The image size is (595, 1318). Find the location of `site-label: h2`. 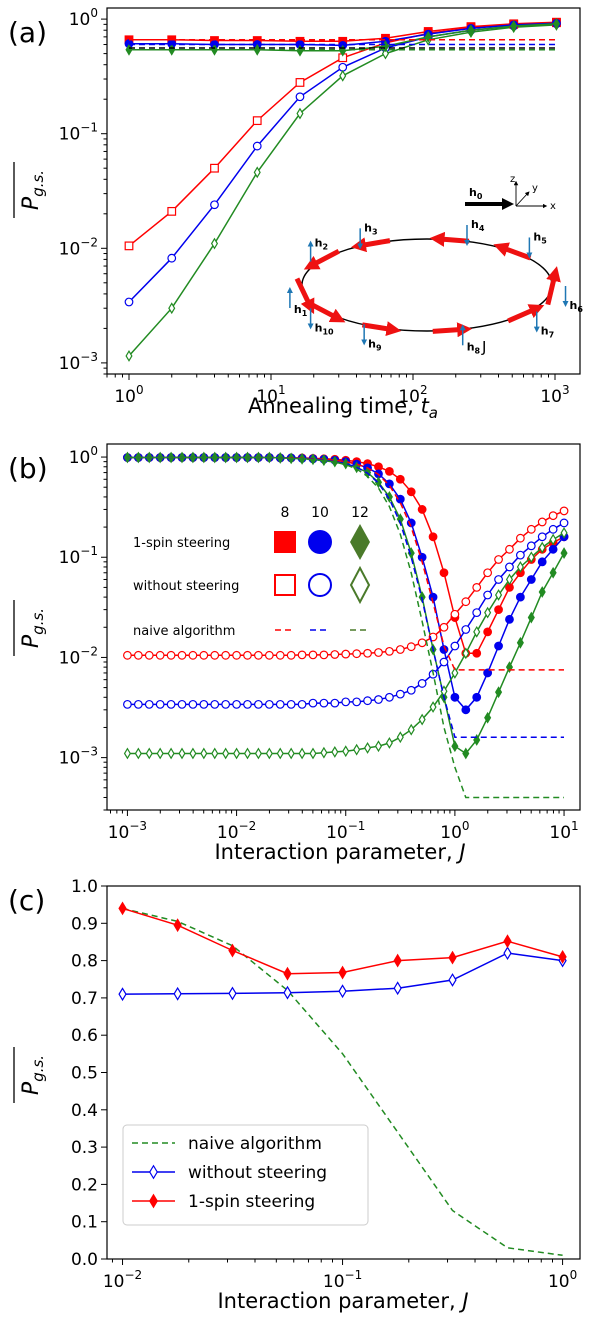

site-label: h2 is located at coordinates (321, 244).